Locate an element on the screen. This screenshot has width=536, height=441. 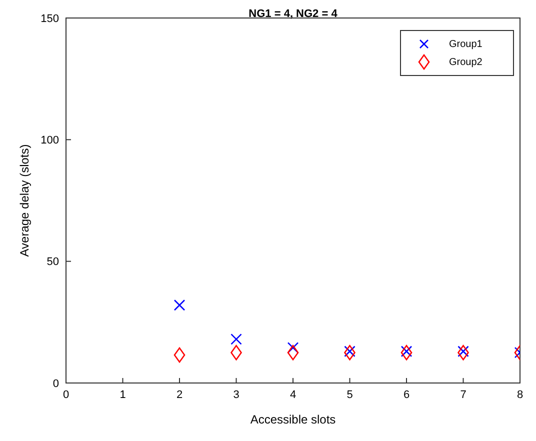
y-axis-title: Average delay (slots) is located at coordinates (24, 200).